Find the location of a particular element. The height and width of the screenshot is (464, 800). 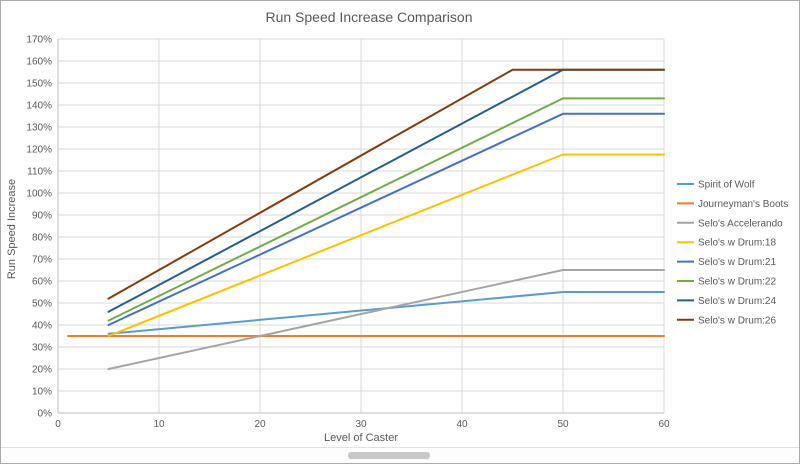

y-tick-label: 20% is located at coordinates (42, 370).